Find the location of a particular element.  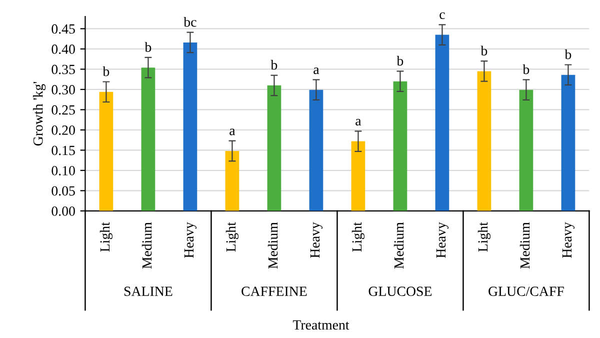

data-label: bc is located at coordinates (190, 21).